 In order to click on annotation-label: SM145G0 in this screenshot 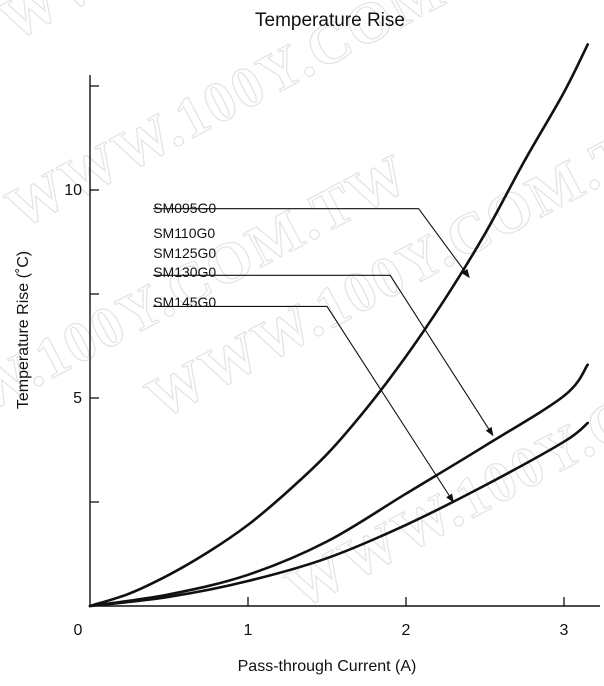, I will do `click(184, 302)`.